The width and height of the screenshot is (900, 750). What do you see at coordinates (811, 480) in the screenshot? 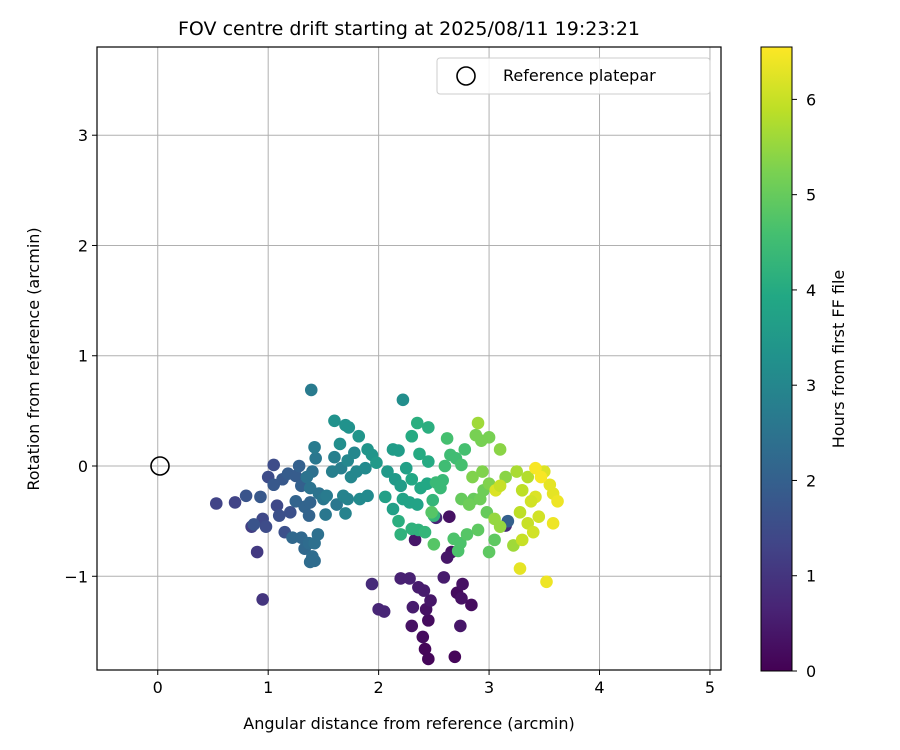
I see `colorbar-tick-label: 2` at bounding box center [811, 480].